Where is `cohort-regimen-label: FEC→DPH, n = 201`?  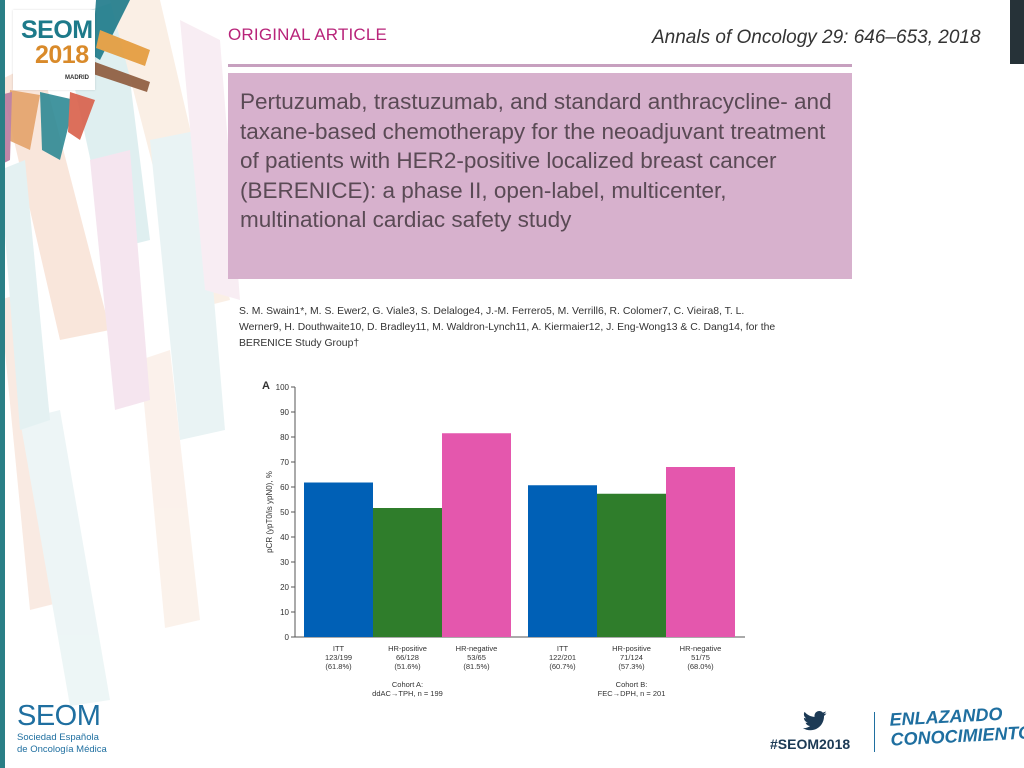
cohort-regimen-label: FEC→DPH, n = 201 is located at coordinates (632, 693).